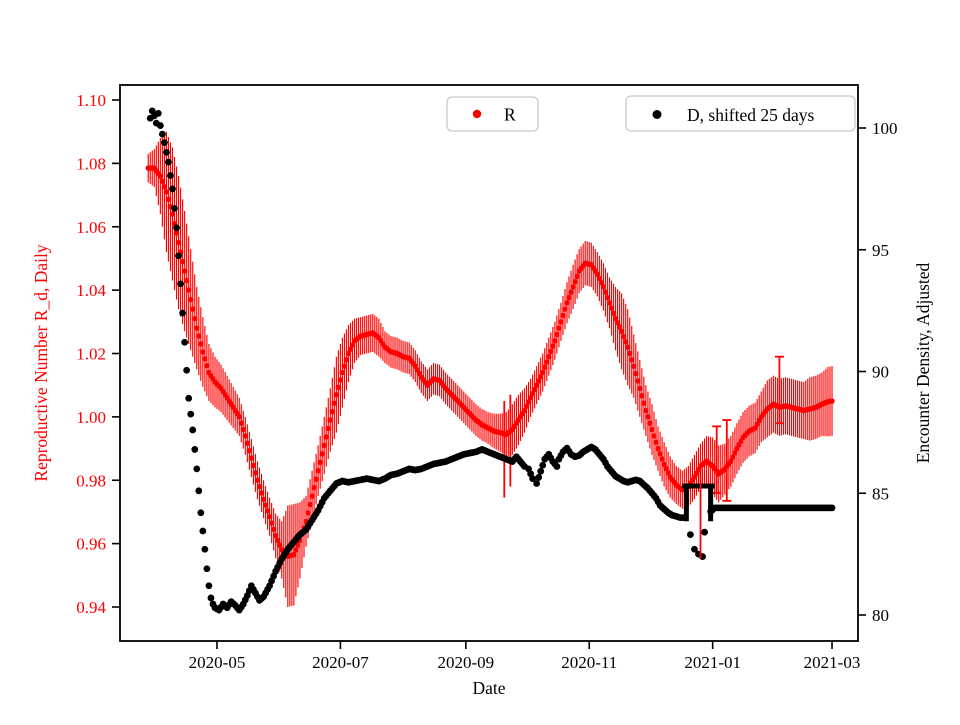 This screenshot has height=725, width=960. I want to click on y-right-tick-label: 90, so click(880, 372).